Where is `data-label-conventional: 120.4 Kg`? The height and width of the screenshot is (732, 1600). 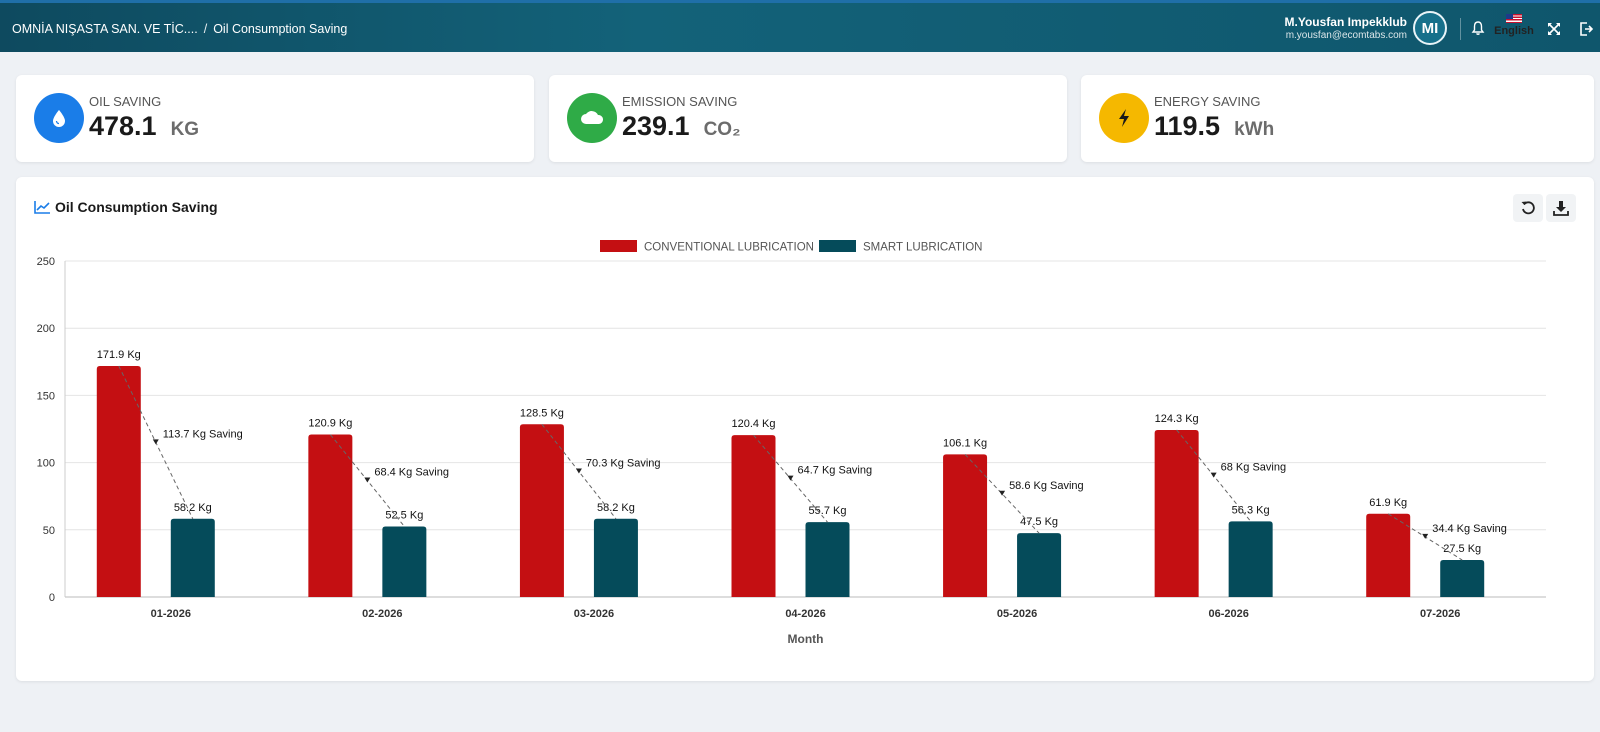
data-label-conventional: 120.4 Kg is located at coordinates (753, 424).